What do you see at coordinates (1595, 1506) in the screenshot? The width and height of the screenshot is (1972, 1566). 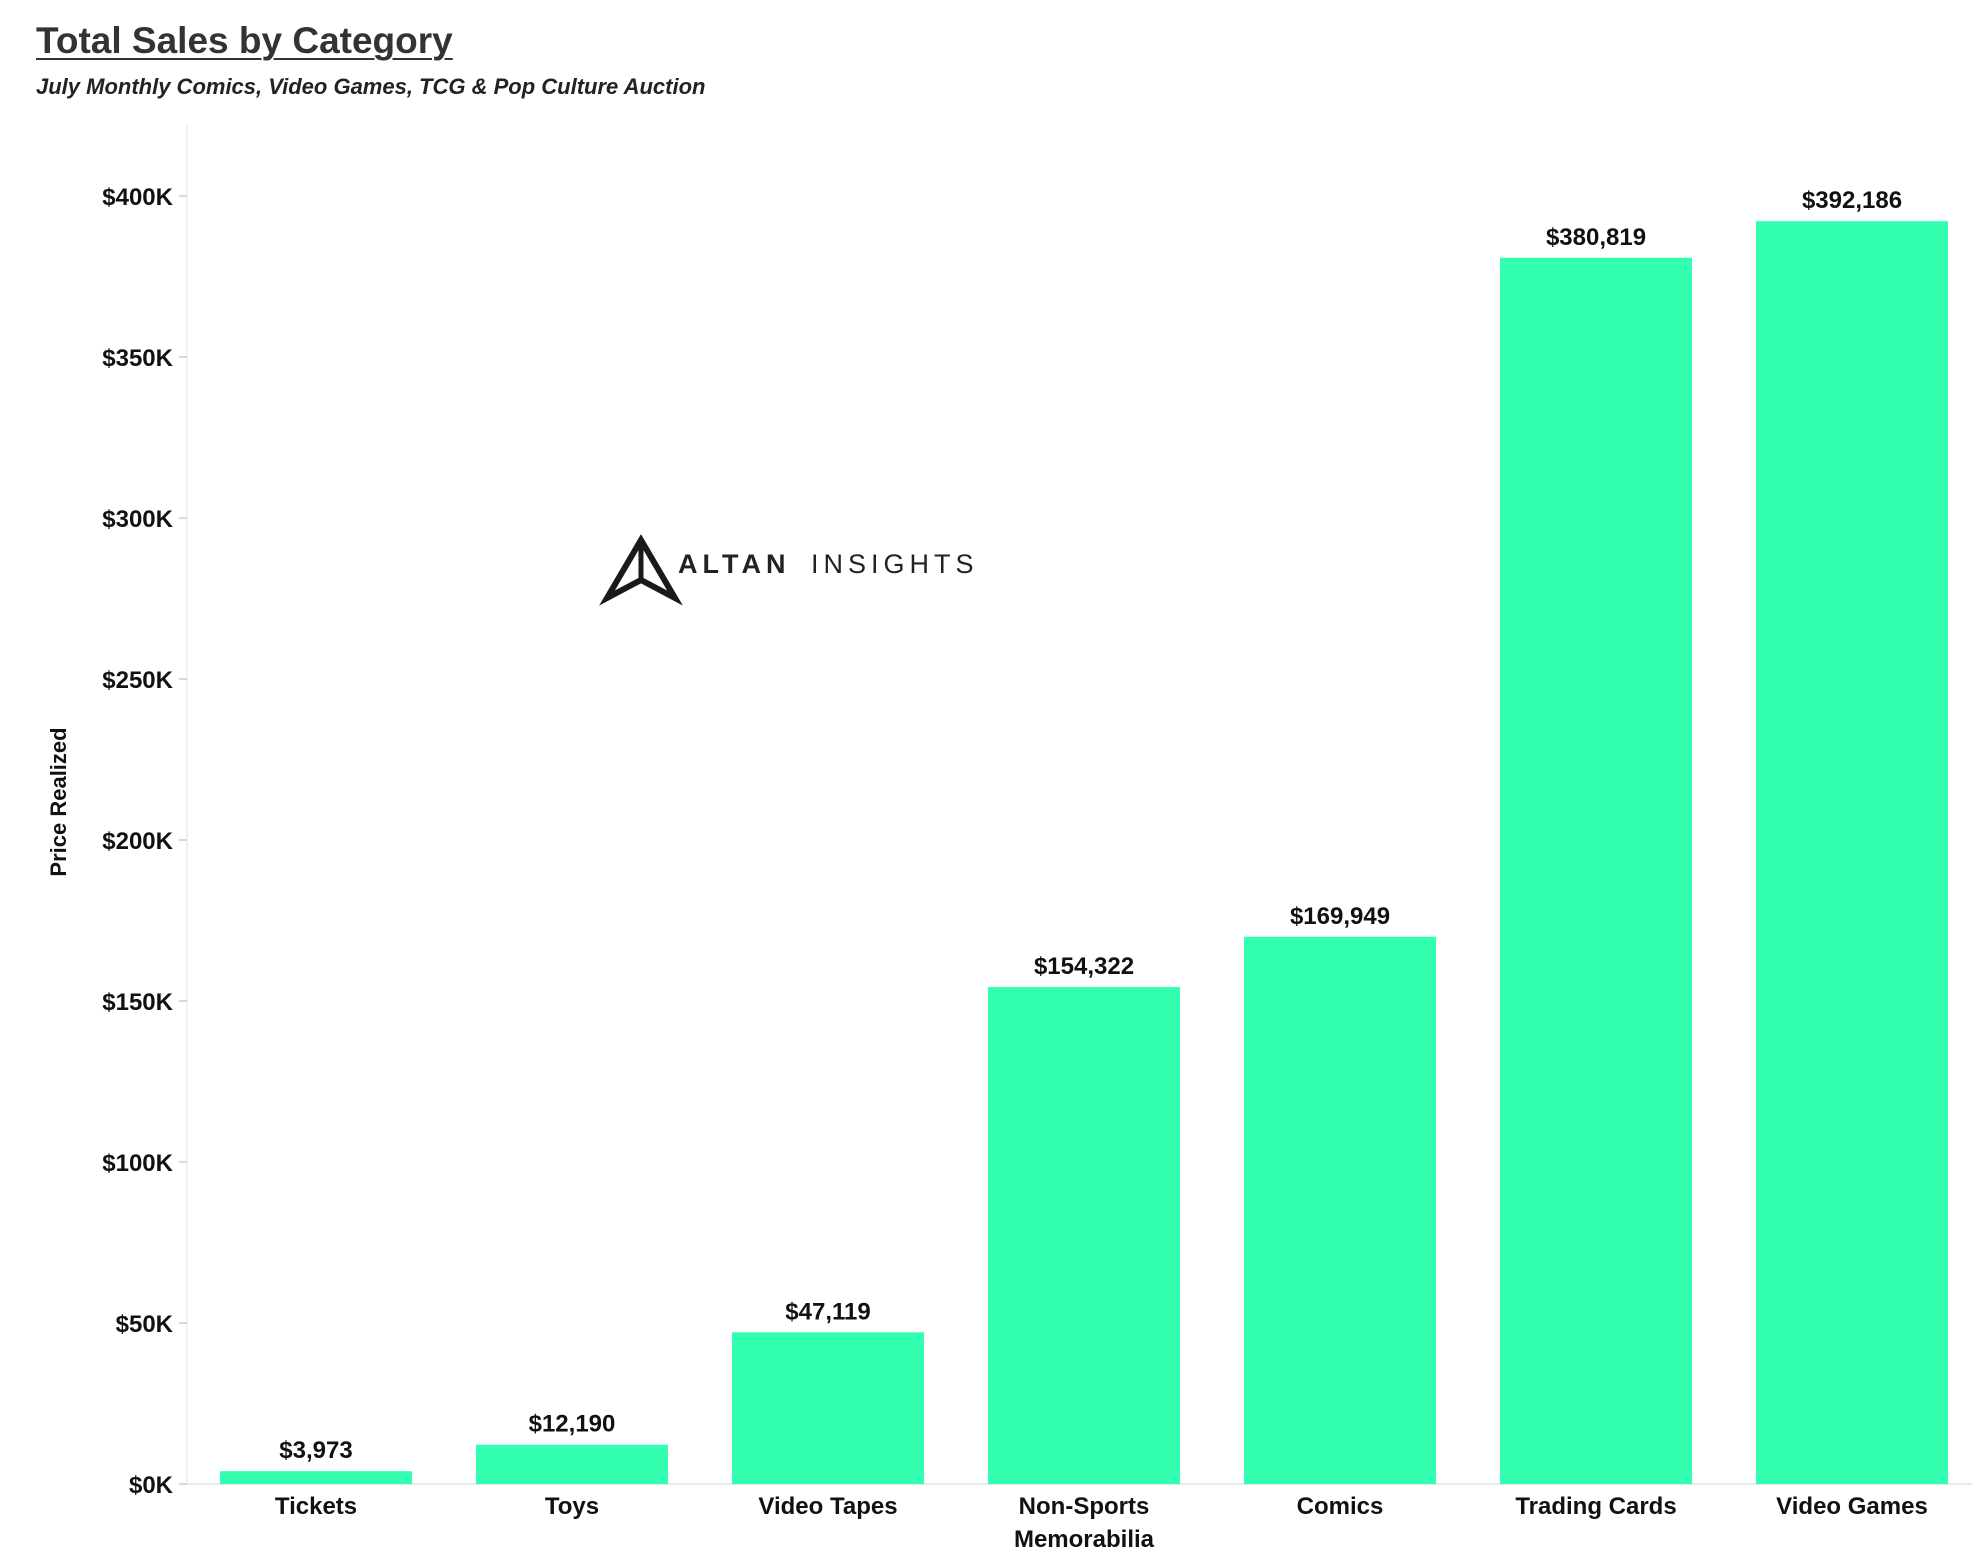 I see `x-tick-label: Trading Cards` at bounding box center [1595, 1506].